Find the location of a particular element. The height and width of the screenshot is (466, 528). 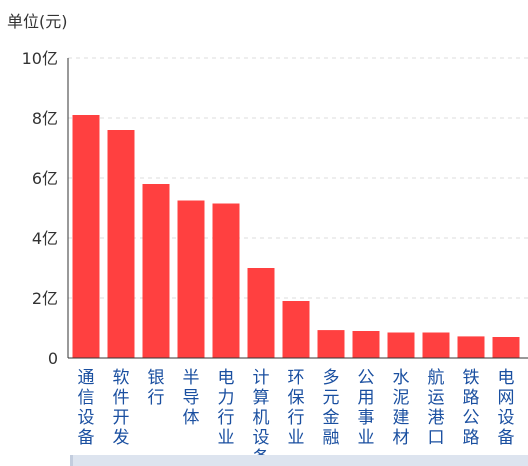

x-category-label: 电网设备 is located at coordinates (506, 408).